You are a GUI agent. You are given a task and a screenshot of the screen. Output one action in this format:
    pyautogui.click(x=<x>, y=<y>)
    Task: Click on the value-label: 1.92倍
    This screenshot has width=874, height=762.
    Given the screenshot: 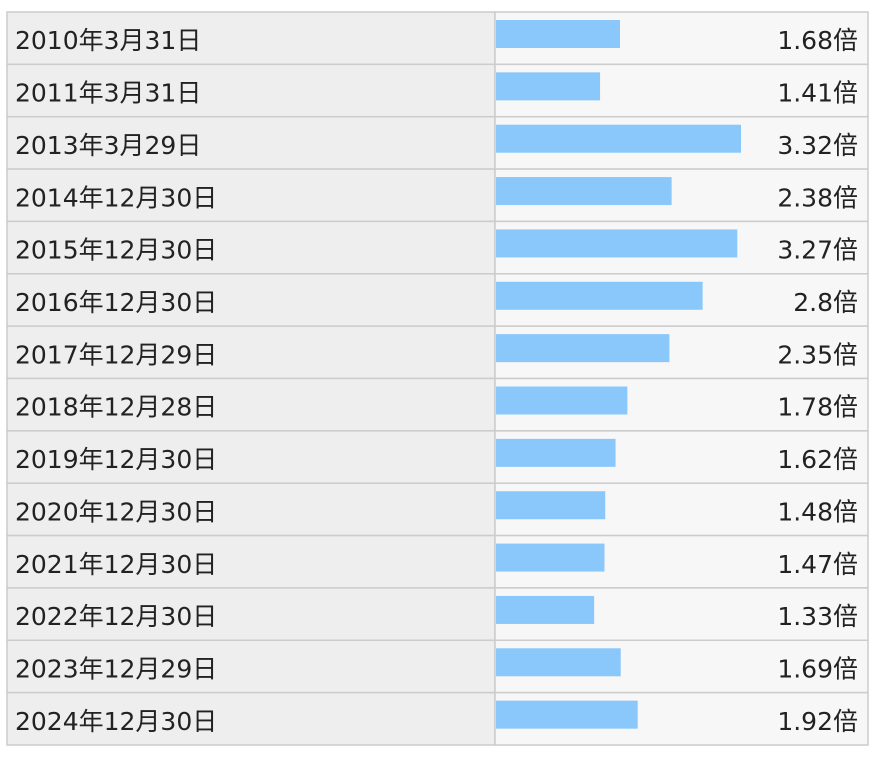 What is the action you would take?
    pyautogui.click(x=817, y=721)
    